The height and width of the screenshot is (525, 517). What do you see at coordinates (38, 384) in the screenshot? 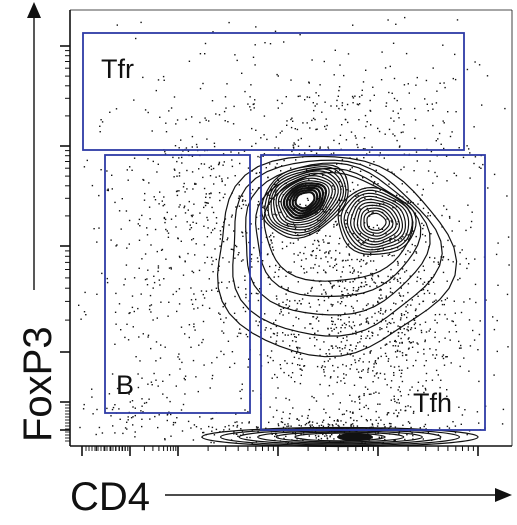
I see `y-axis-label-group: FoxP3` at bounding box center [38, 384].